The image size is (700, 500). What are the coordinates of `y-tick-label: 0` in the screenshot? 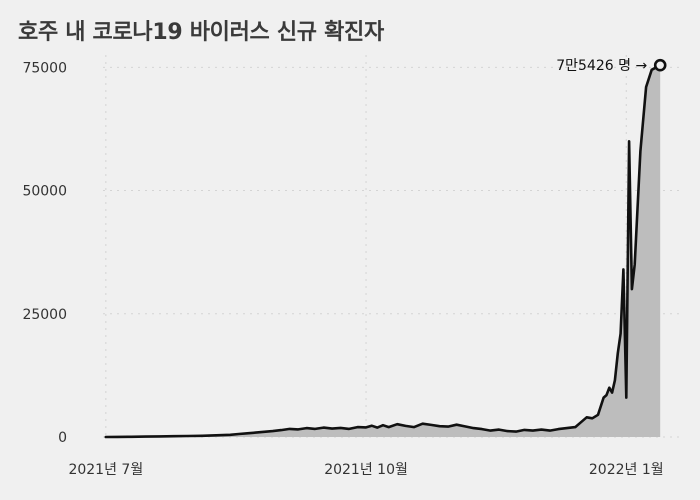 It's located at (62, 438).